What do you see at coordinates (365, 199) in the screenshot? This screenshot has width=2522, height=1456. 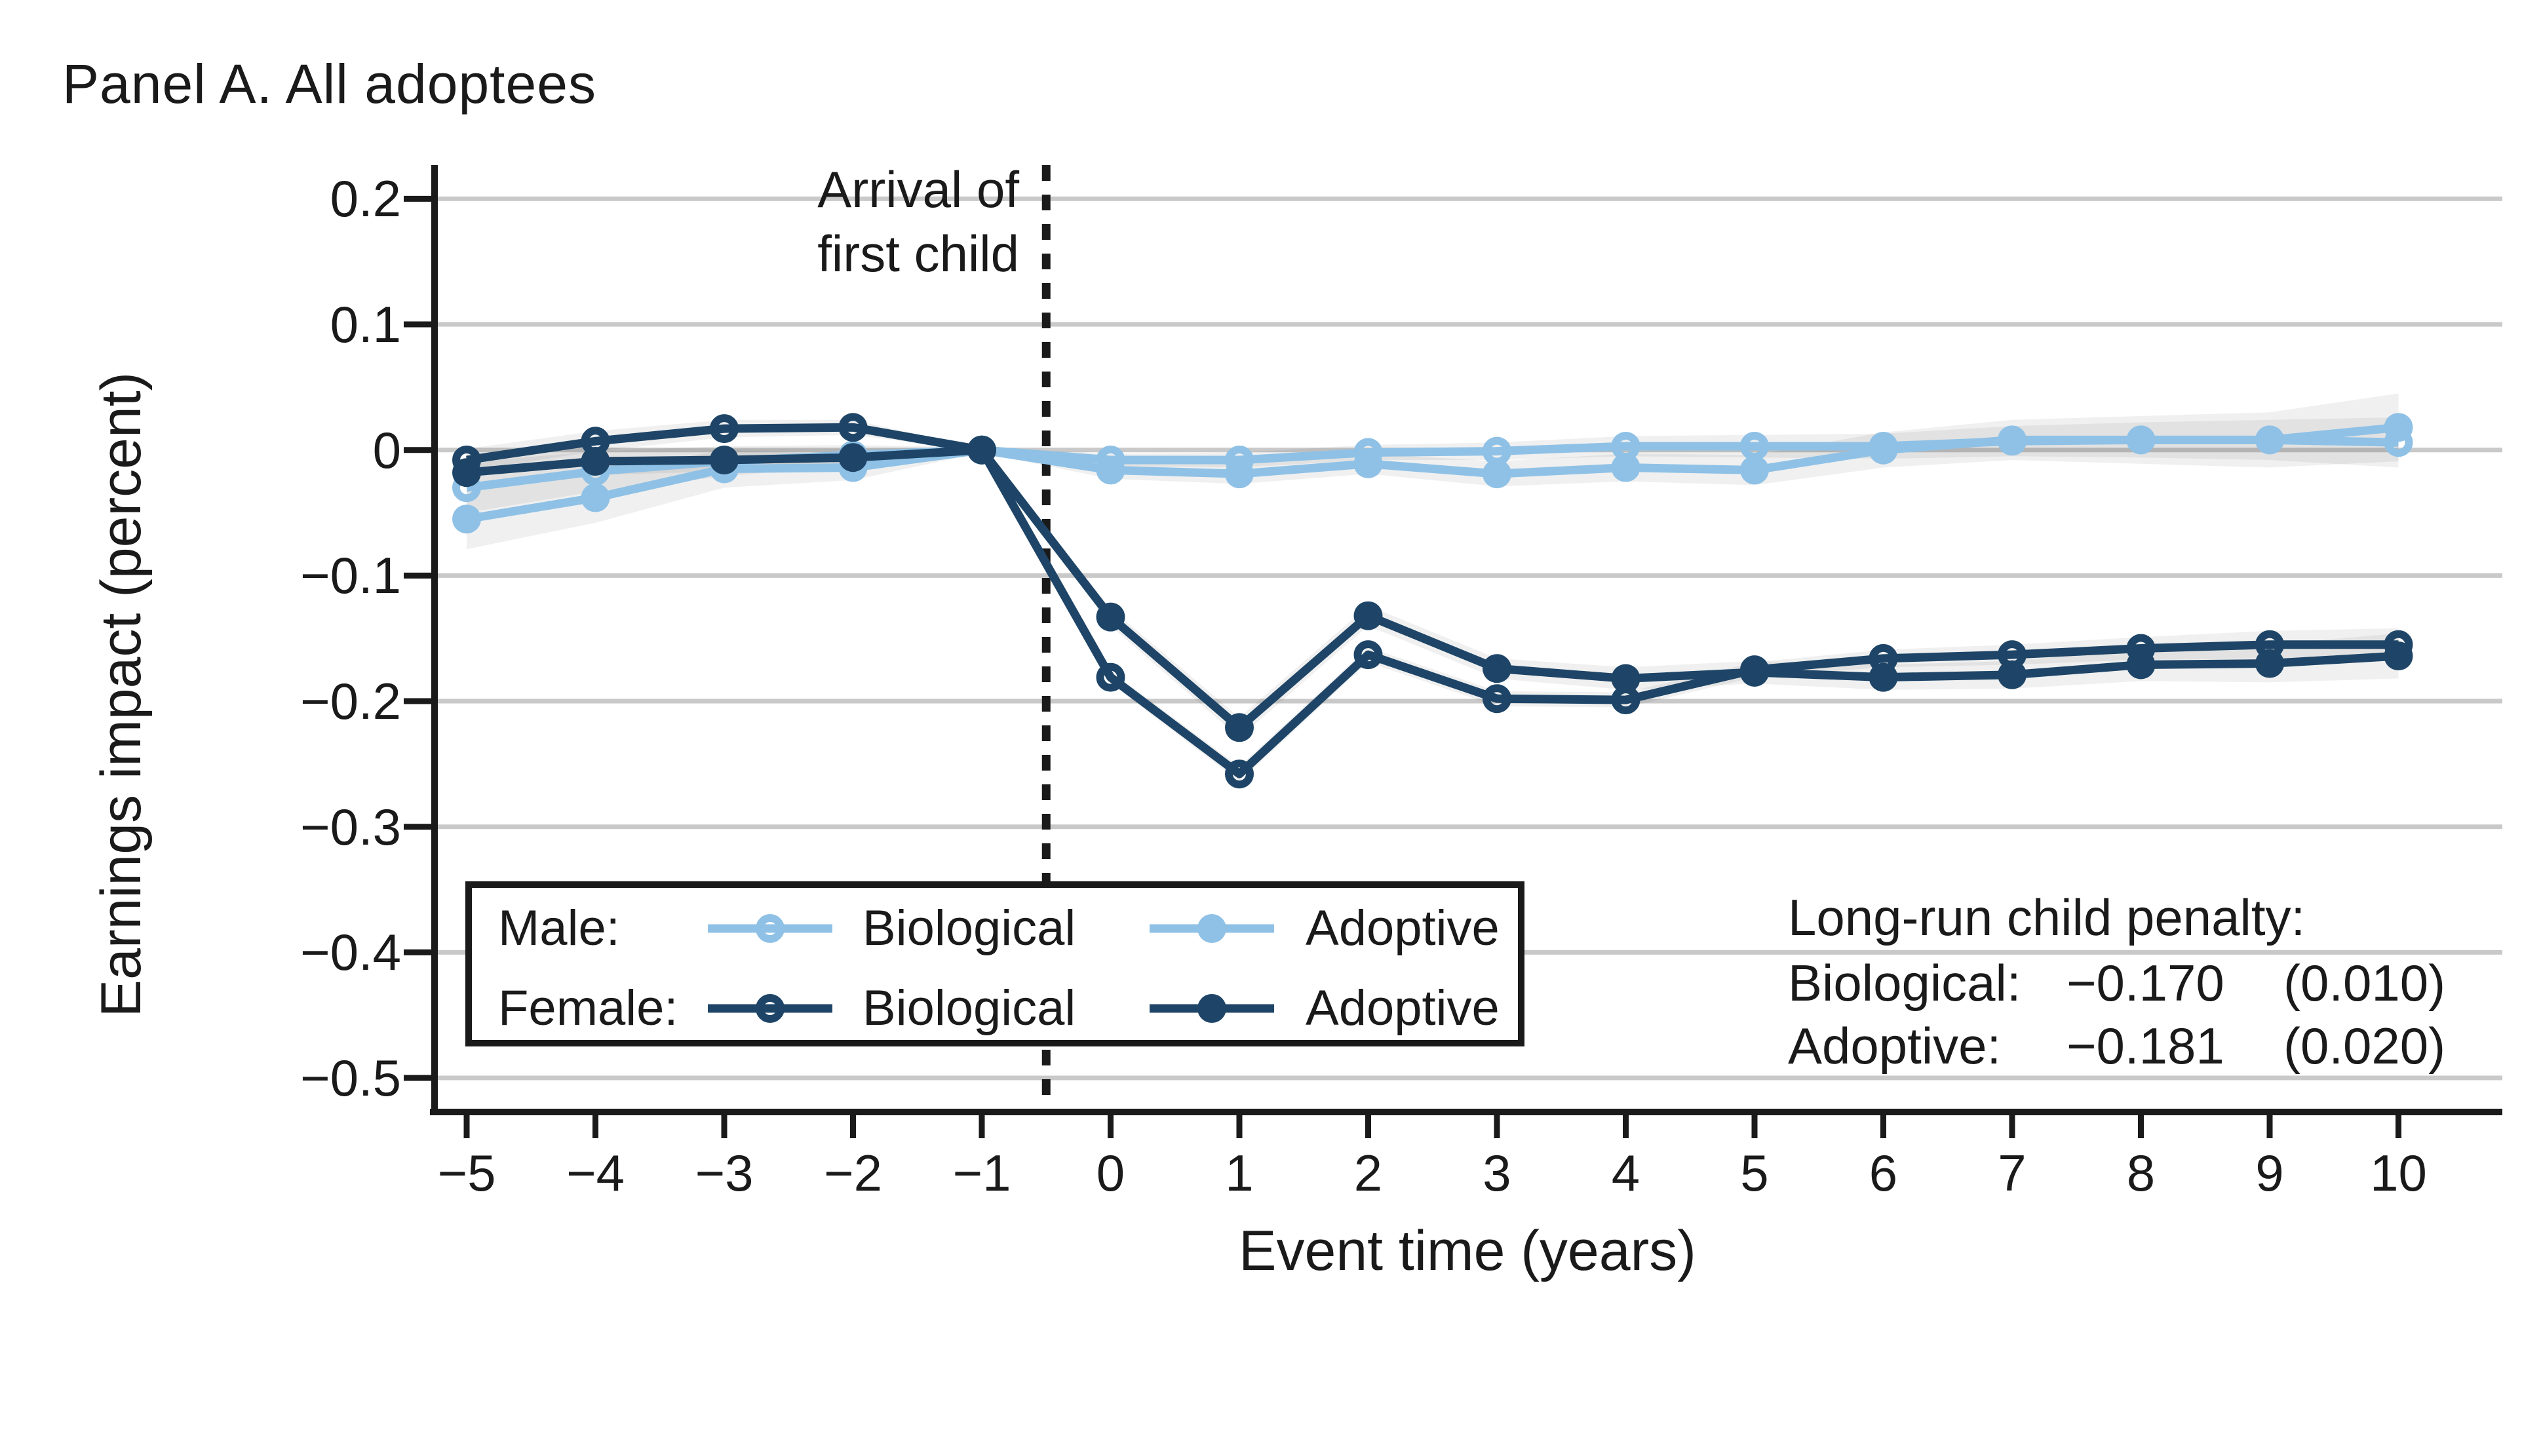 I see `y-tick-label: 0.2` at bounding box center [365, 199].